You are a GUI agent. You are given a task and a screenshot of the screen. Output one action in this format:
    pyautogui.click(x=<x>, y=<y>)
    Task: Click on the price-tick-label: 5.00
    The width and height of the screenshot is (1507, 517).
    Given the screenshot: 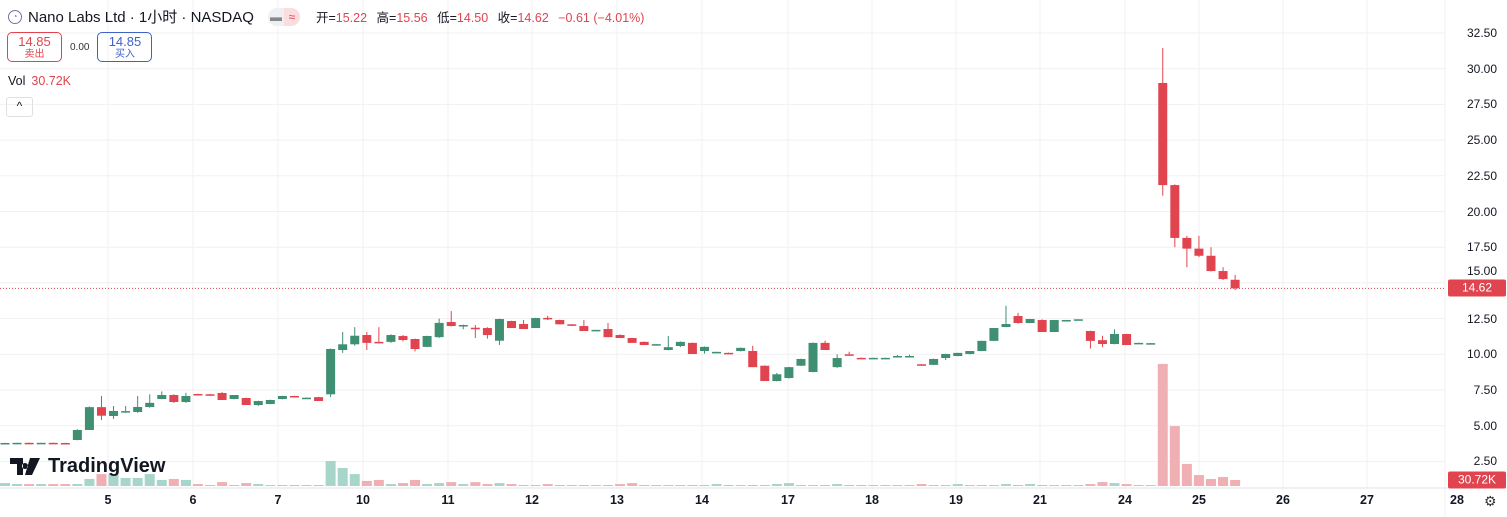 What is the action you would take?
    pyautogui.click(x=1485, y=425)
    